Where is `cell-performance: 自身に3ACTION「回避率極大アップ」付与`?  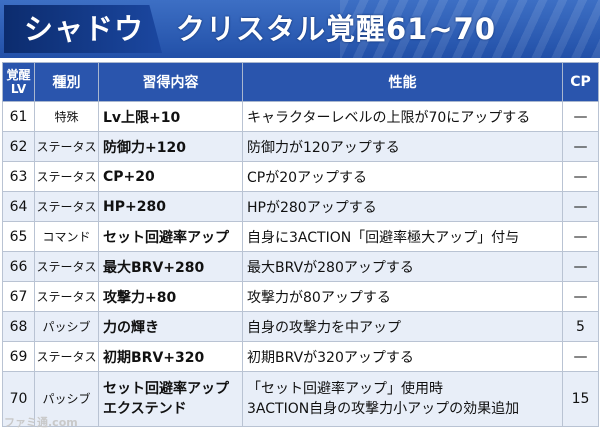
cell-performance: 自身に3ACTION「回避率極大アップ」付与 is located at coordinates (402, 236).